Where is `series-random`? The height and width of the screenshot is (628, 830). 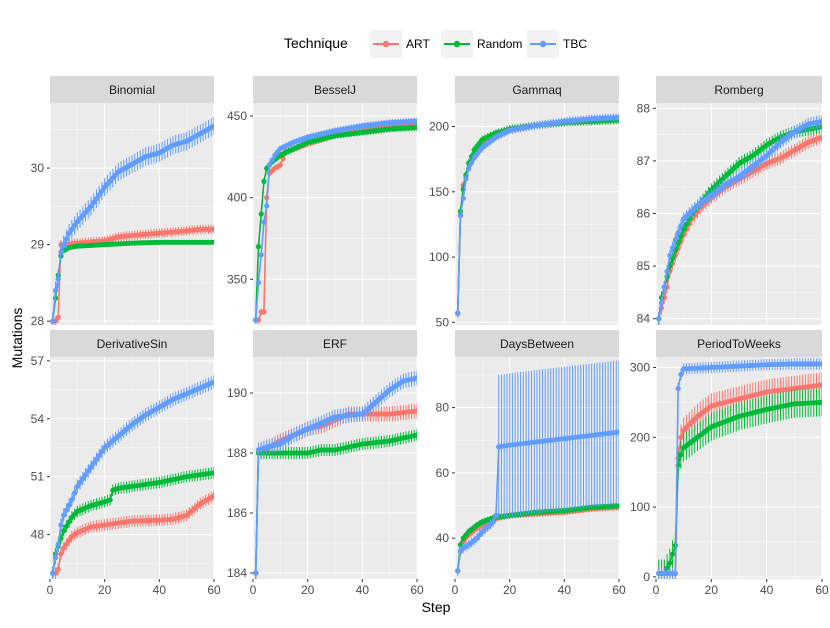
series-random is located at coordinates (335, 224).